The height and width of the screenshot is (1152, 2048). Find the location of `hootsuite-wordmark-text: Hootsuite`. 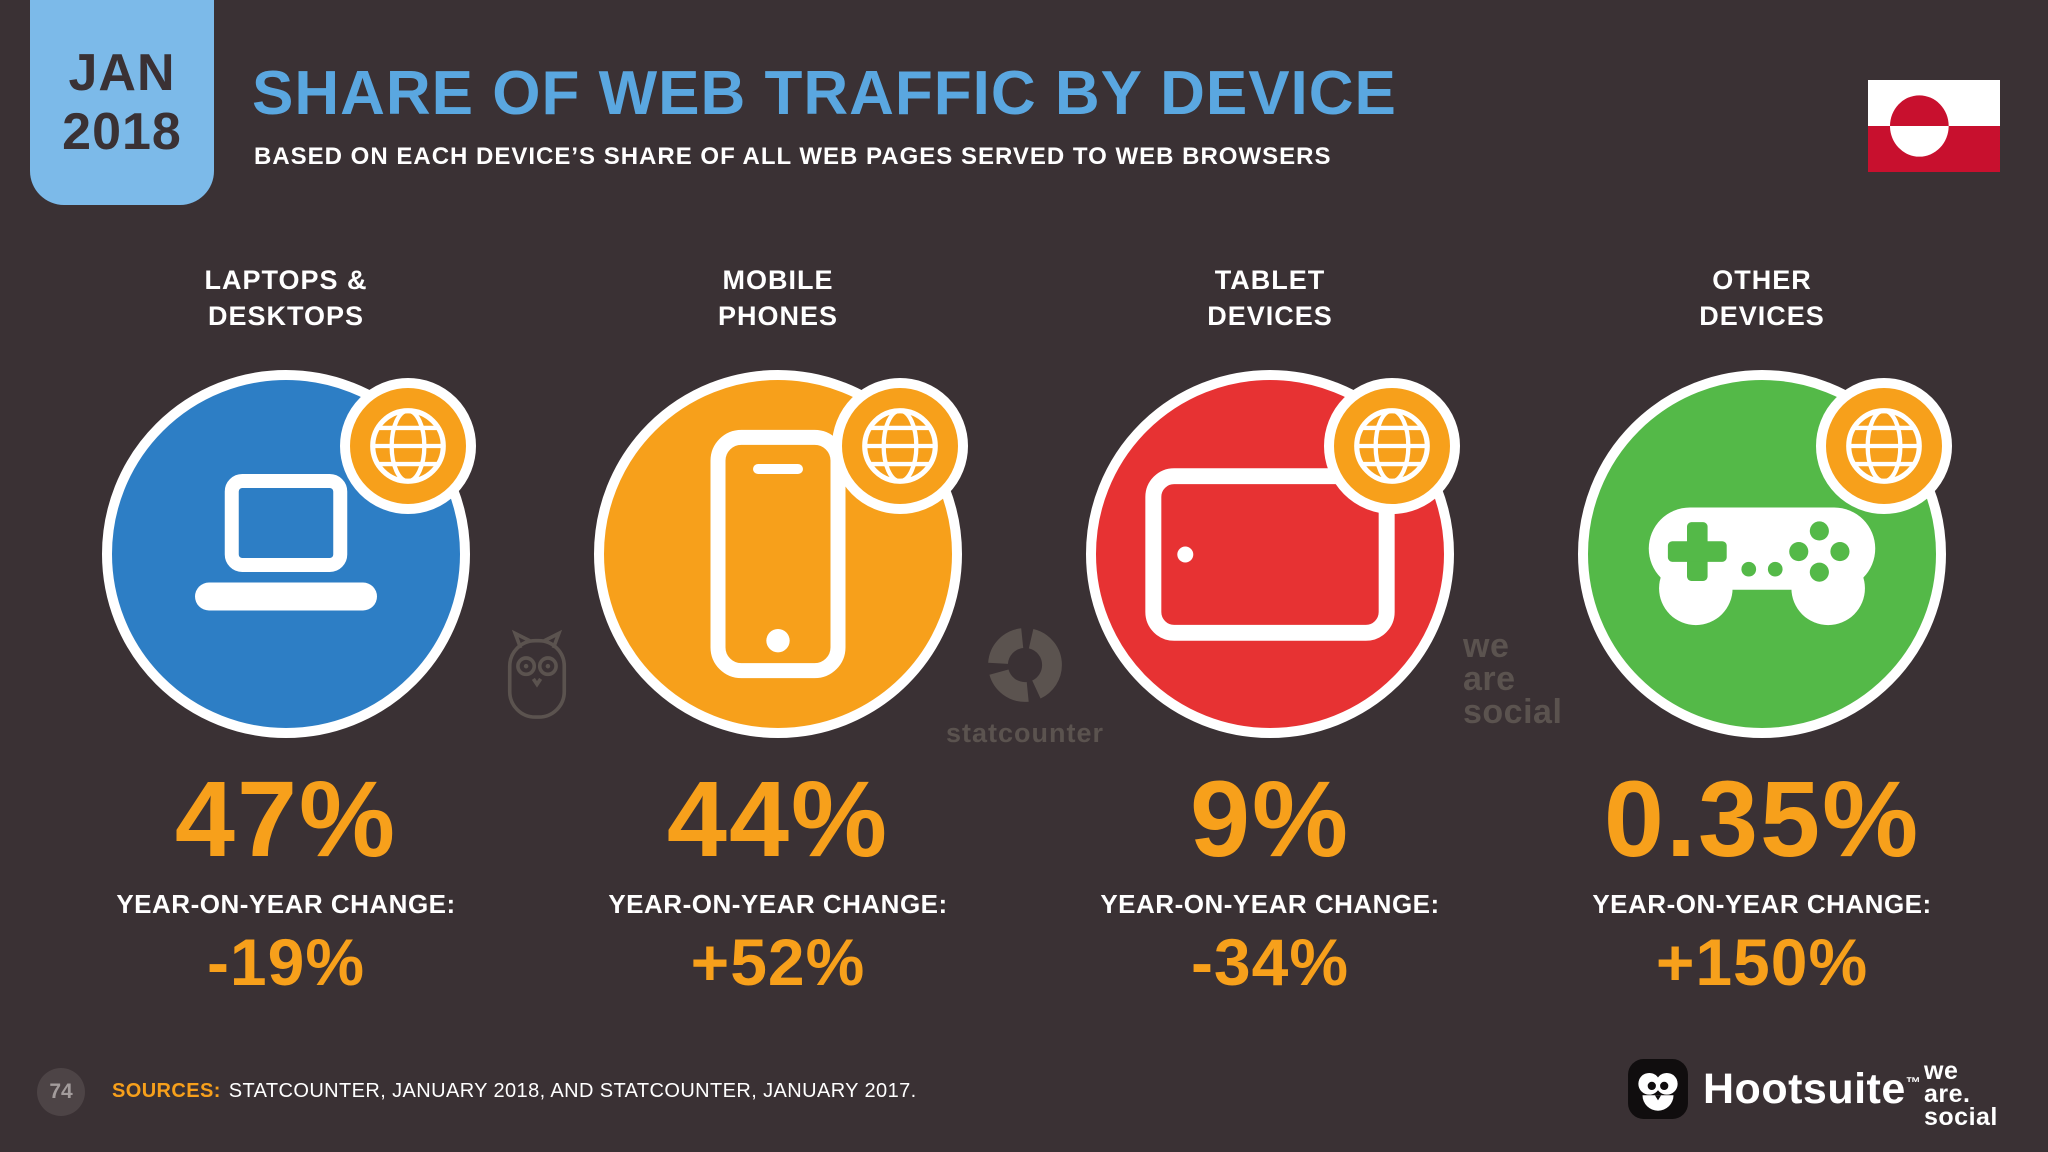

hootsuite-wordmark-text: Hootsuite is located at coordinates (1804, 1088).